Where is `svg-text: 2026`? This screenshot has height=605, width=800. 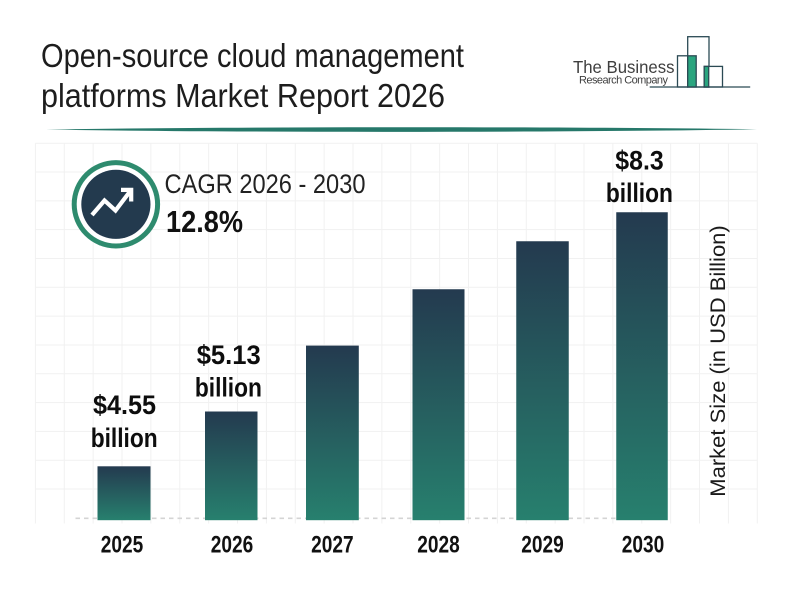 svg-text: 2026 is located at coordinates (232, 545).